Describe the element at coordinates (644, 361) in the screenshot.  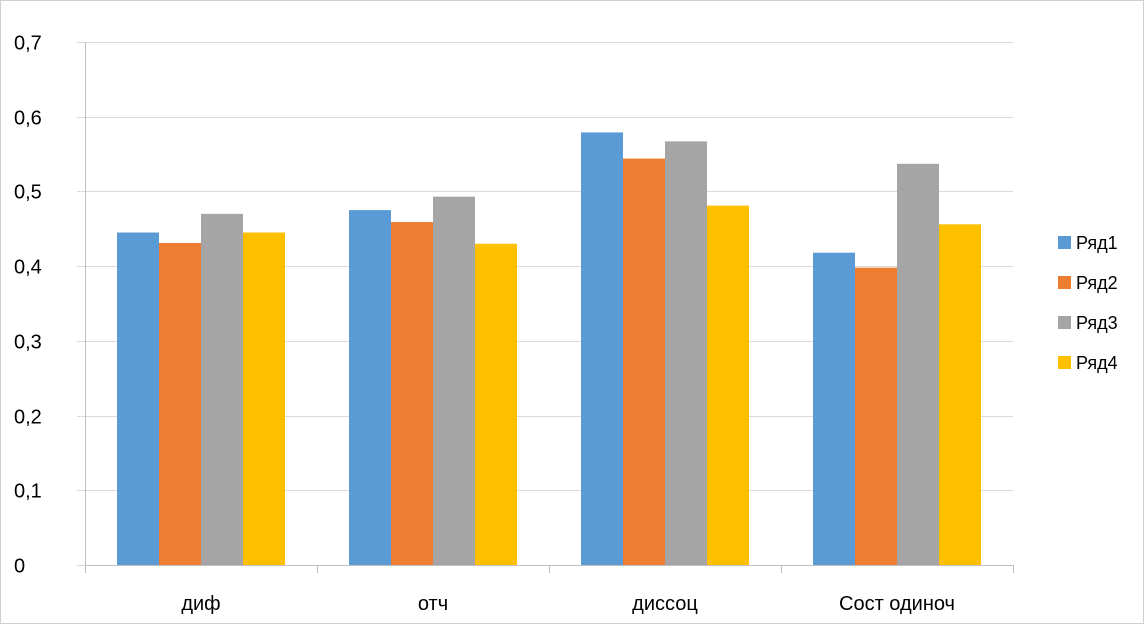
I see `bar-Ряд2-2` at that location.